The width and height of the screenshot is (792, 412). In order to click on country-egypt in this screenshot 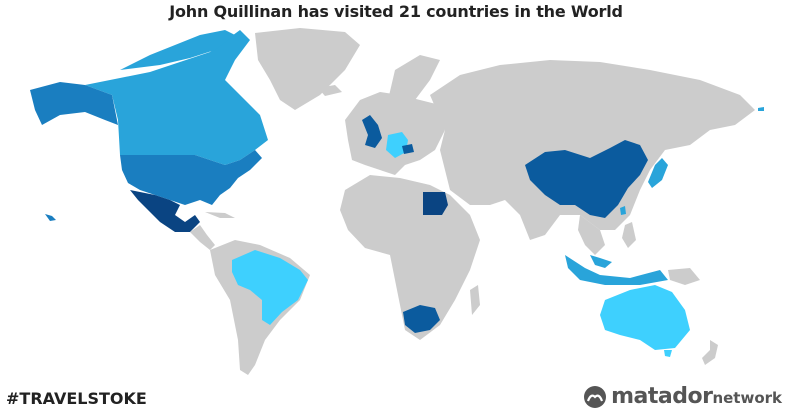, I will do `click(435, 203)`.